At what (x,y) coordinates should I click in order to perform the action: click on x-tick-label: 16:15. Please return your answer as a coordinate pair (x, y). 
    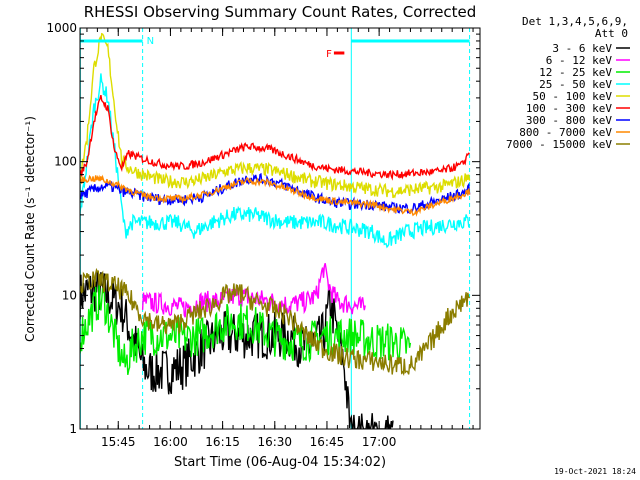
    Looking at the image, I should click on (222, 442).